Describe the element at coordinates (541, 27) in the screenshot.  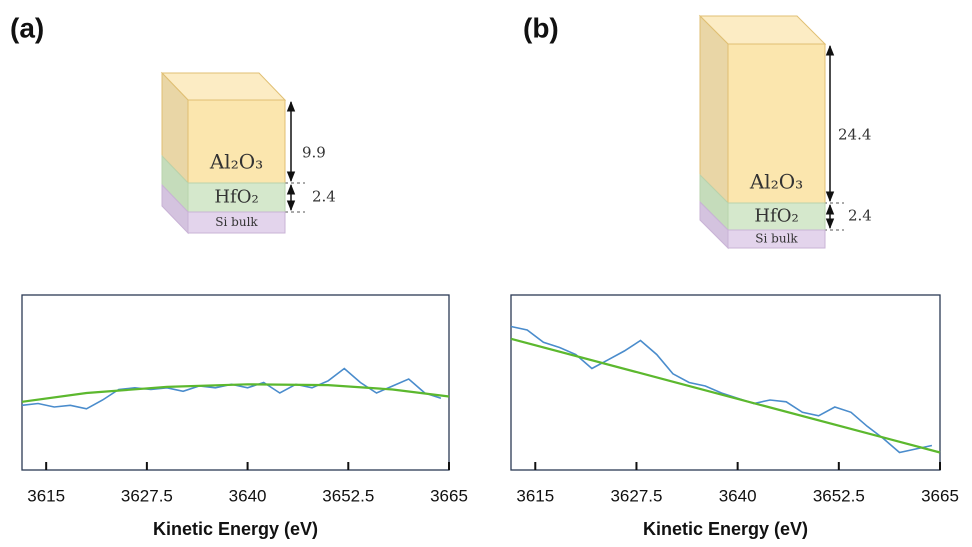
I see `panel-label: (b)` at that location.